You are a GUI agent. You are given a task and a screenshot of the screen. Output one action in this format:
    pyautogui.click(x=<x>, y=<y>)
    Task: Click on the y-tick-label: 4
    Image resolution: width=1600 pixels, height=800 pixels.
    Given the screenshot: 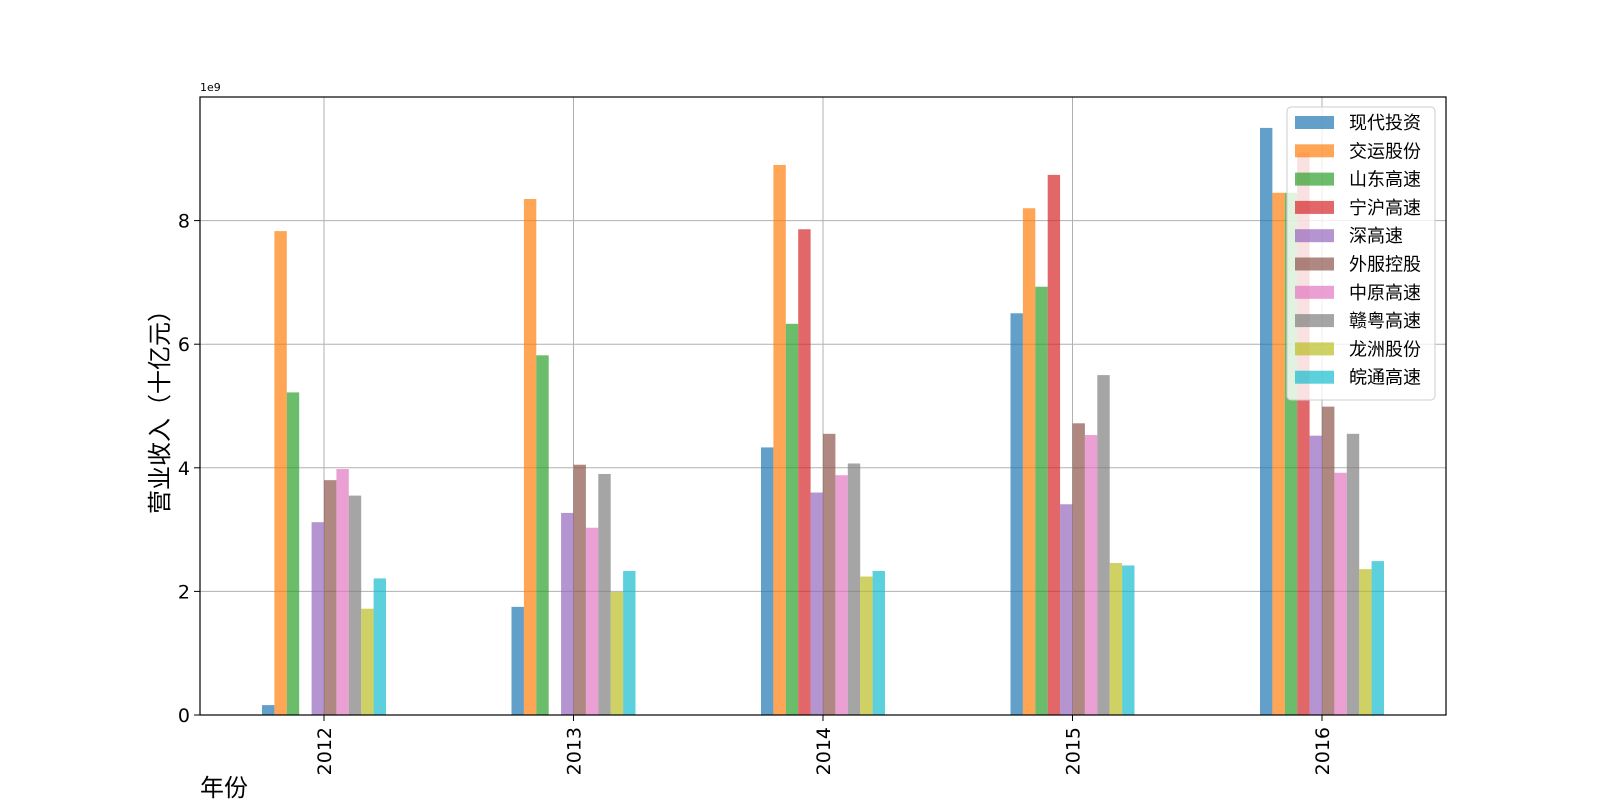 What is the action you would take?
    pyautogui.click(x=184, y=469)
    